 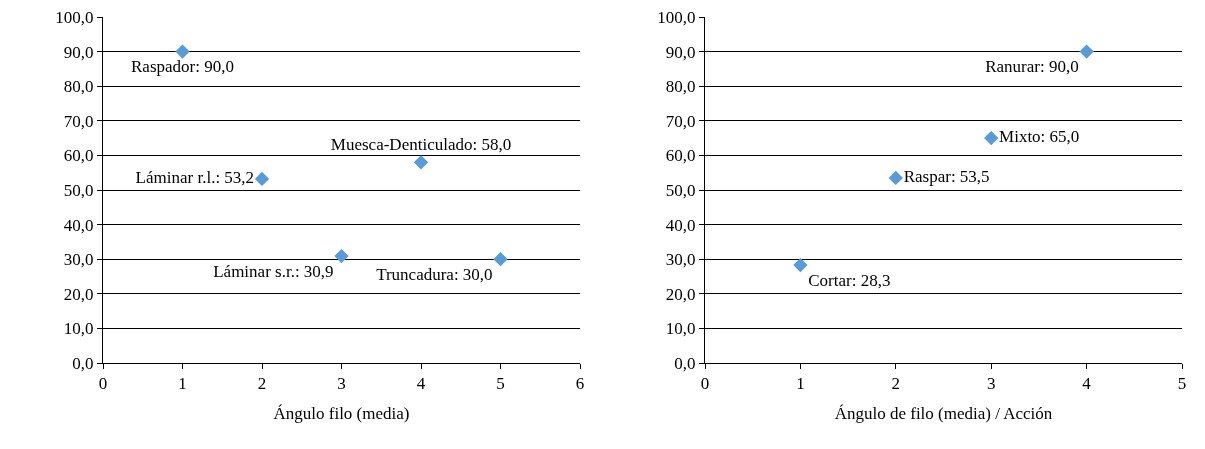 I want to click on data-label: Cortar: 28,3, so click(x=849, y=280).